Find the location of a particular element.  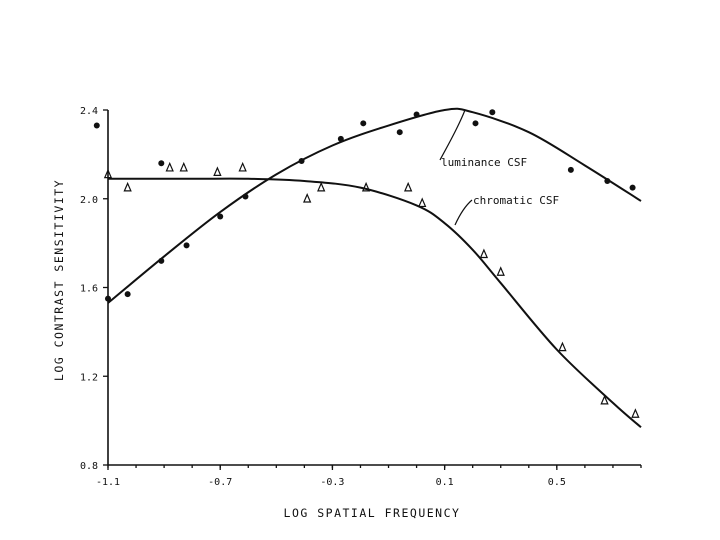

x-tick-label: 0.1 is located at coordinates (445, 482).